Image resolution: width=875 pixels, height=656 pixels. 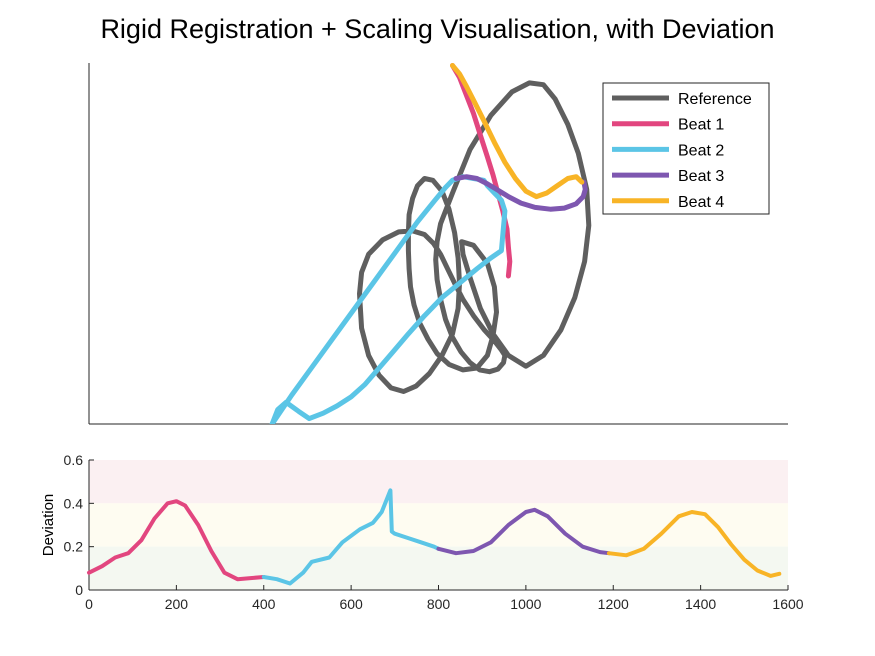 I want to click on y-axis-label: Deviation, so click(x=48, y=525).